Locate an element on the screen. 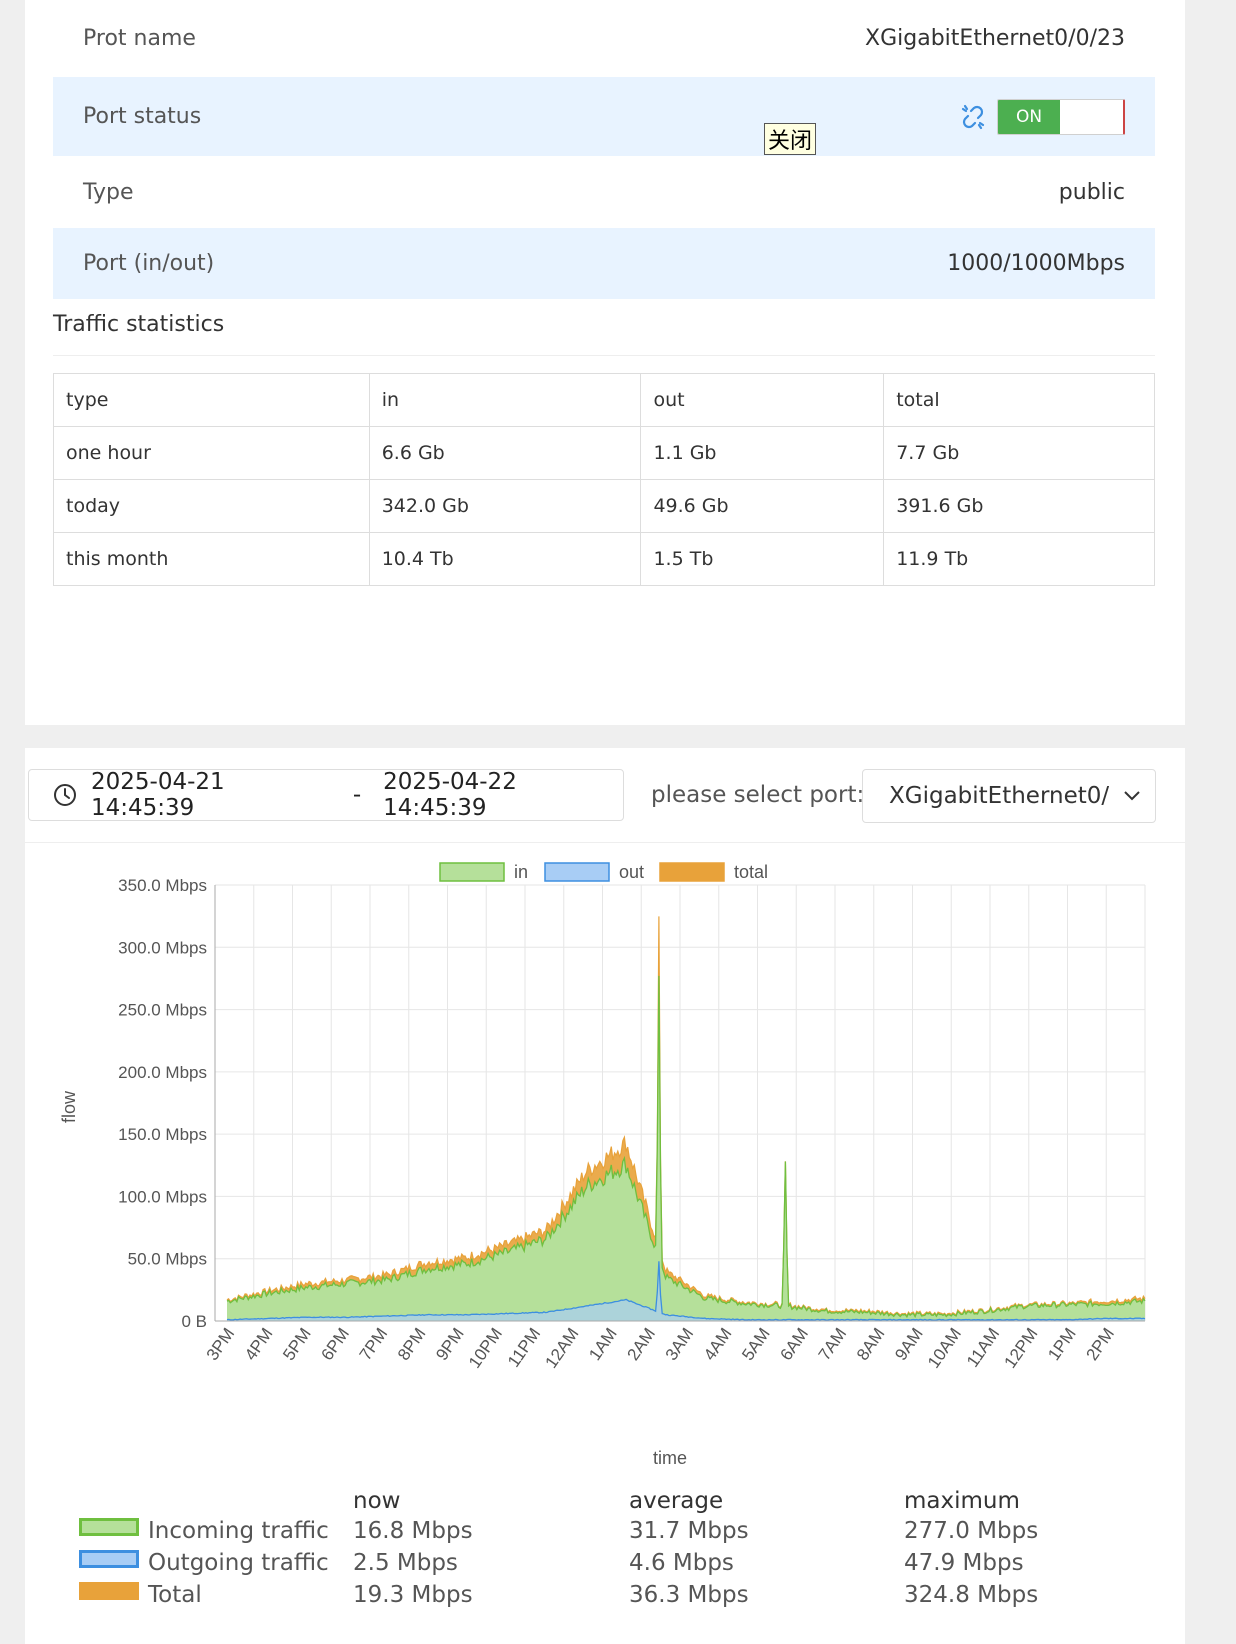  table-cell: 1.5 Tb is located at coordinates (762, 559).